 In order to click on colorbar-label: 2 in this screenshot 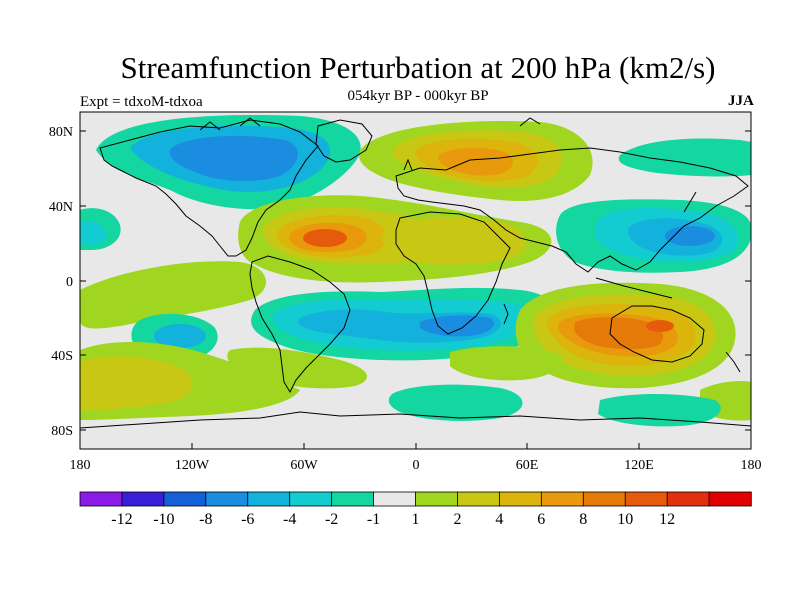, I will do `click(457, 519)`.